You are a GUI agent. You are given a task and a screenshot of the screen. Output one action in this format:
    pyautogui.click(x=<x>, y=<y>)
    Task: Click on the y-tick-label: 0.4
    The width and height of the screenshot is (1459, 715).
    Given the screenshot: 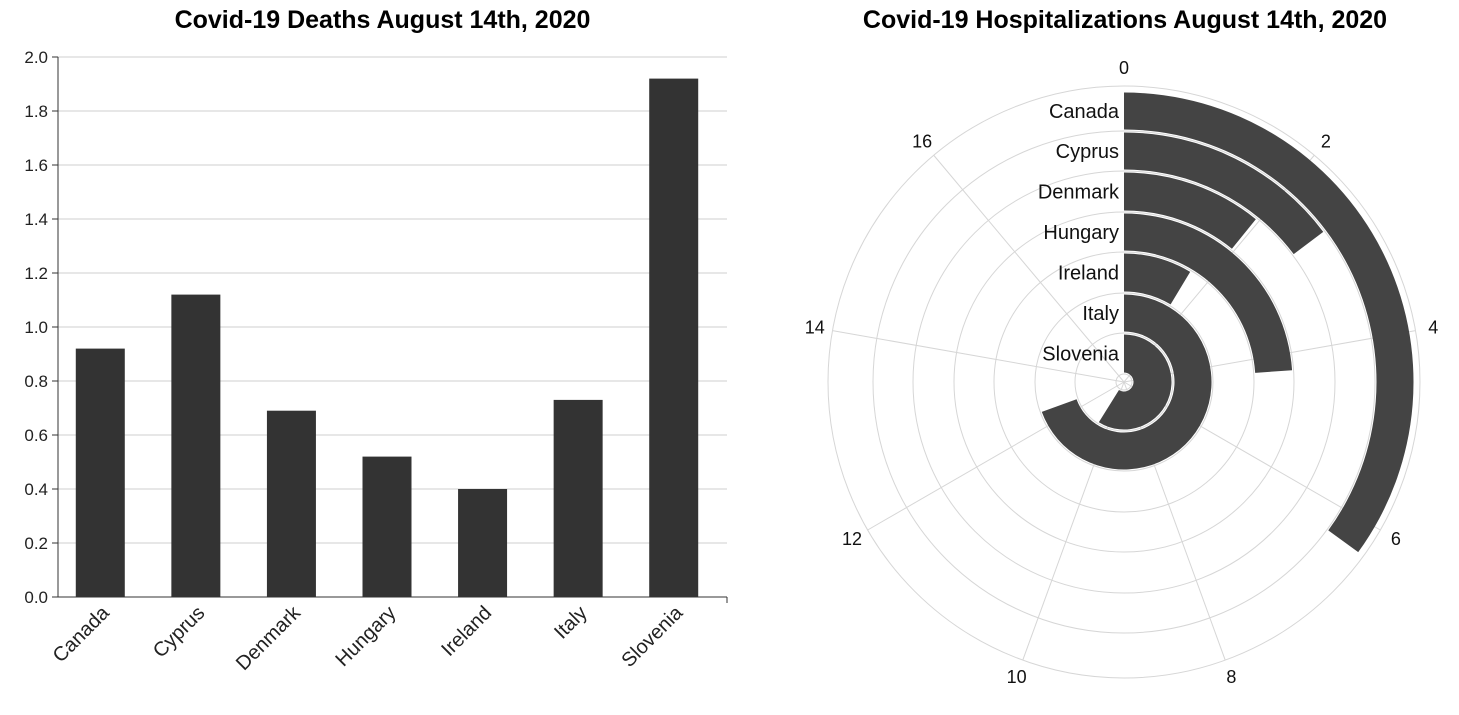 What is the action you would take?
    pyautogui.click(x=36, y=489)
    